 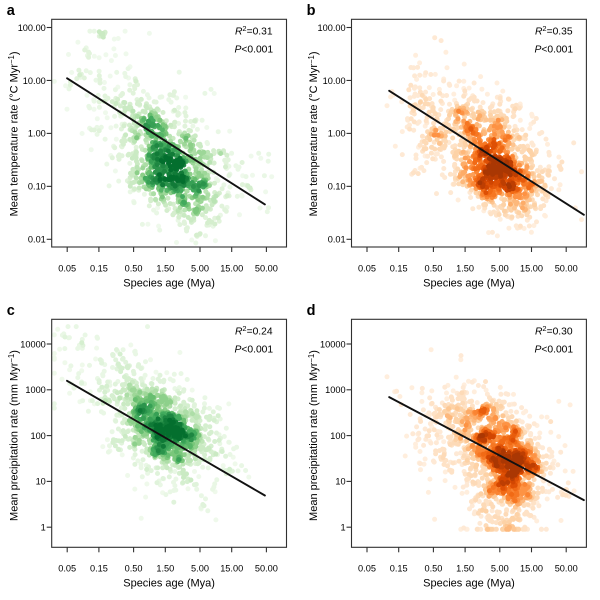 What do you see at coordinates (311, 311) in the screenshot?
I see `svg-text: d` at bounding box center [311, 311].